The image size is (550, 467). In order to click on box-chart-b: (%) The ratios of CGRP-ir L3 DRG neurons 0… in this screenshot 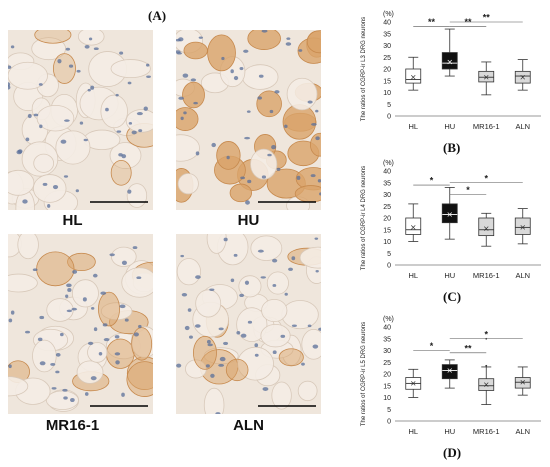, I will do `click(445, 81)`.